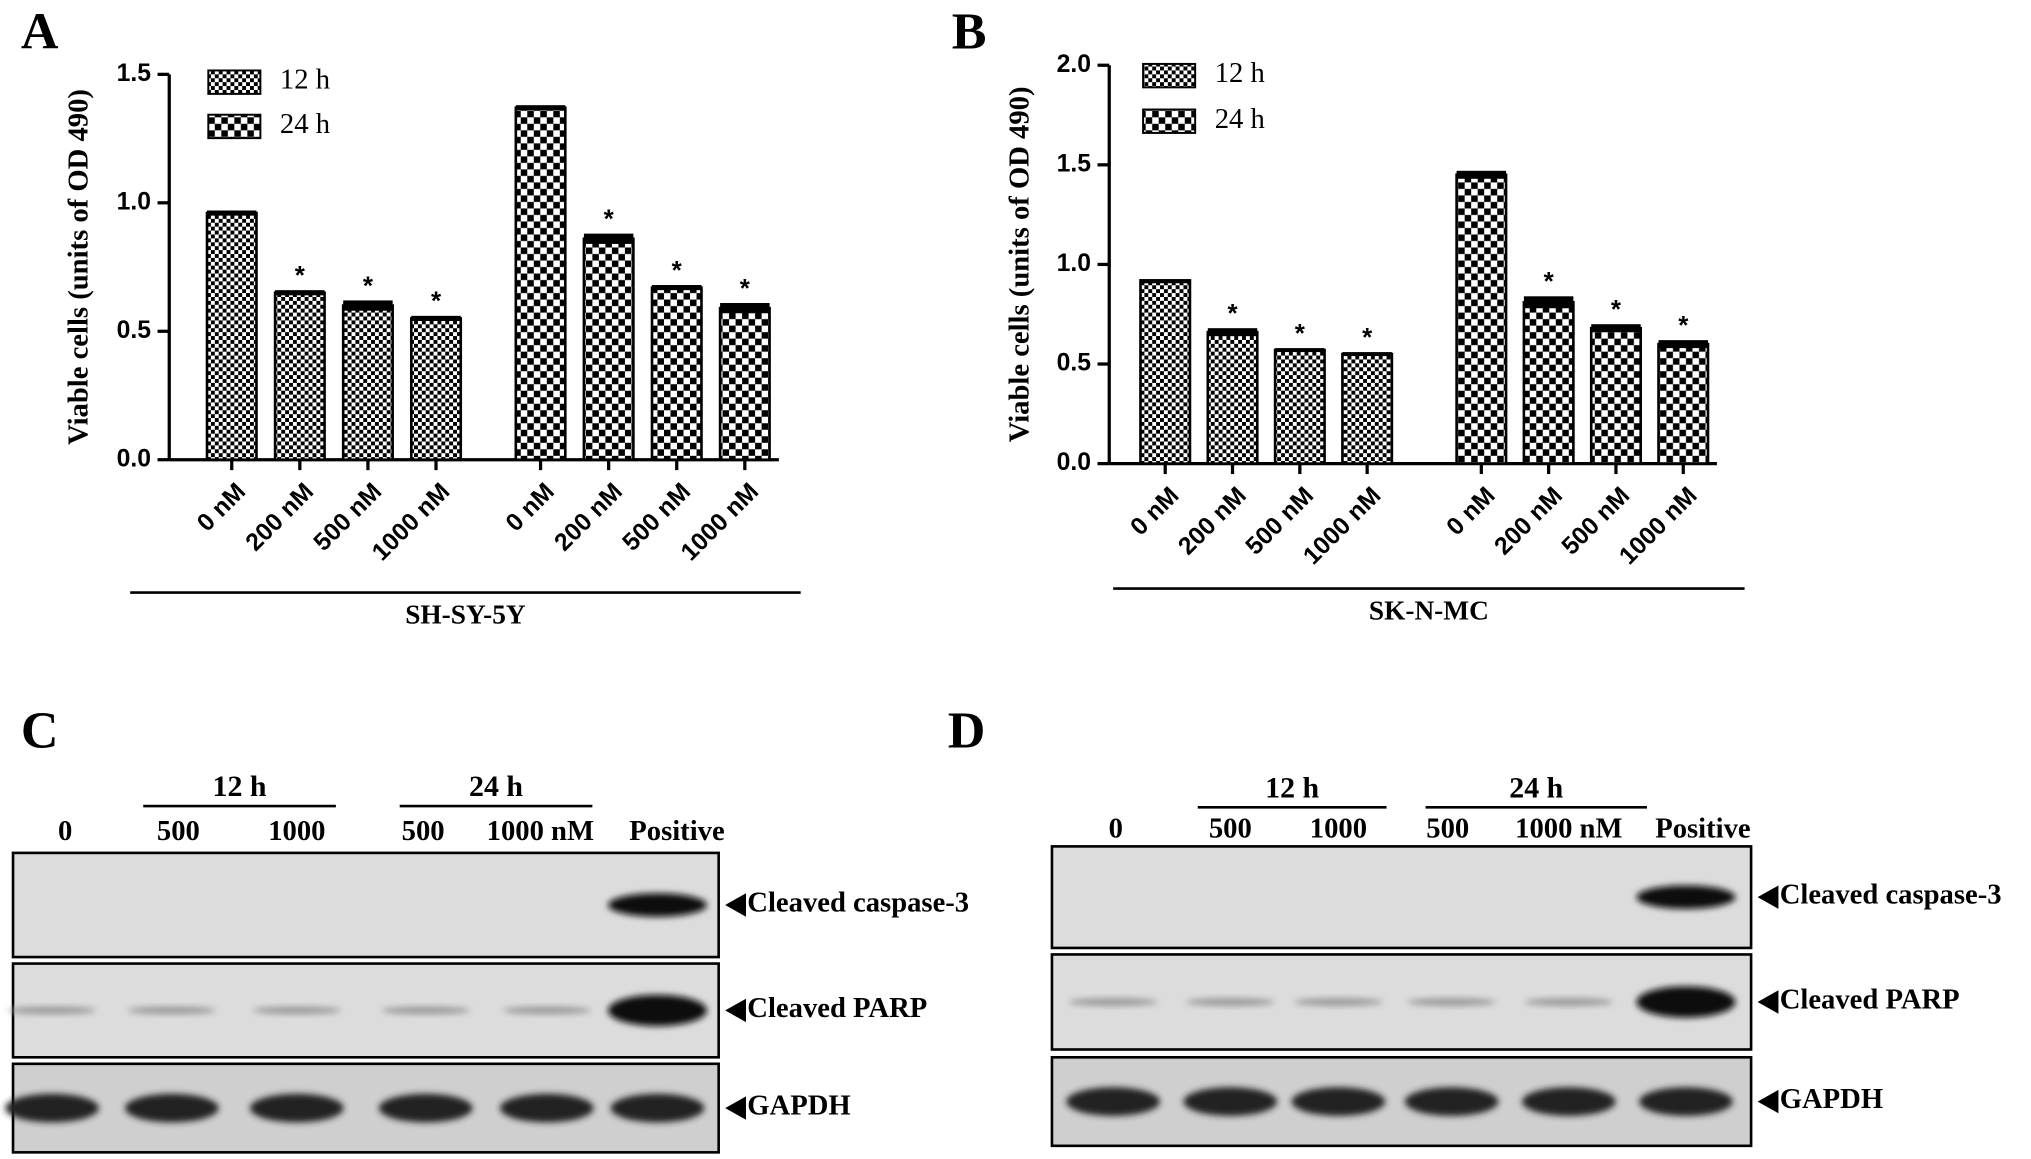  I want to click on y-tick-label: 0.5, so click(1074, 363).